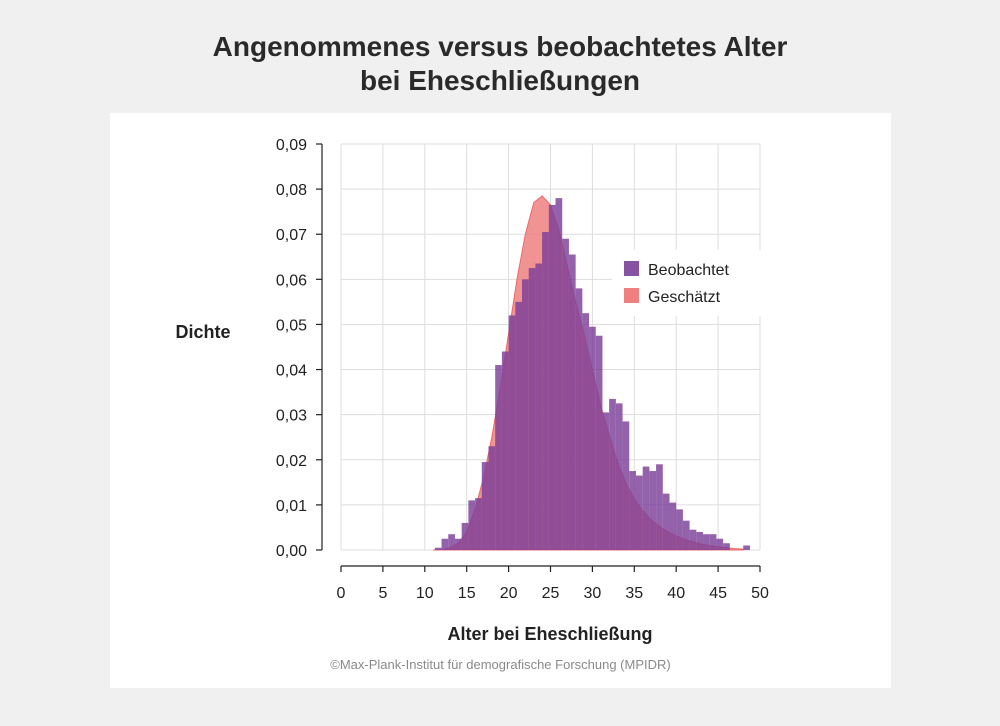 The width and height of the screenshot is (1000, 726). I want to click on x-tick-label-4: 20, so click(509, 593).